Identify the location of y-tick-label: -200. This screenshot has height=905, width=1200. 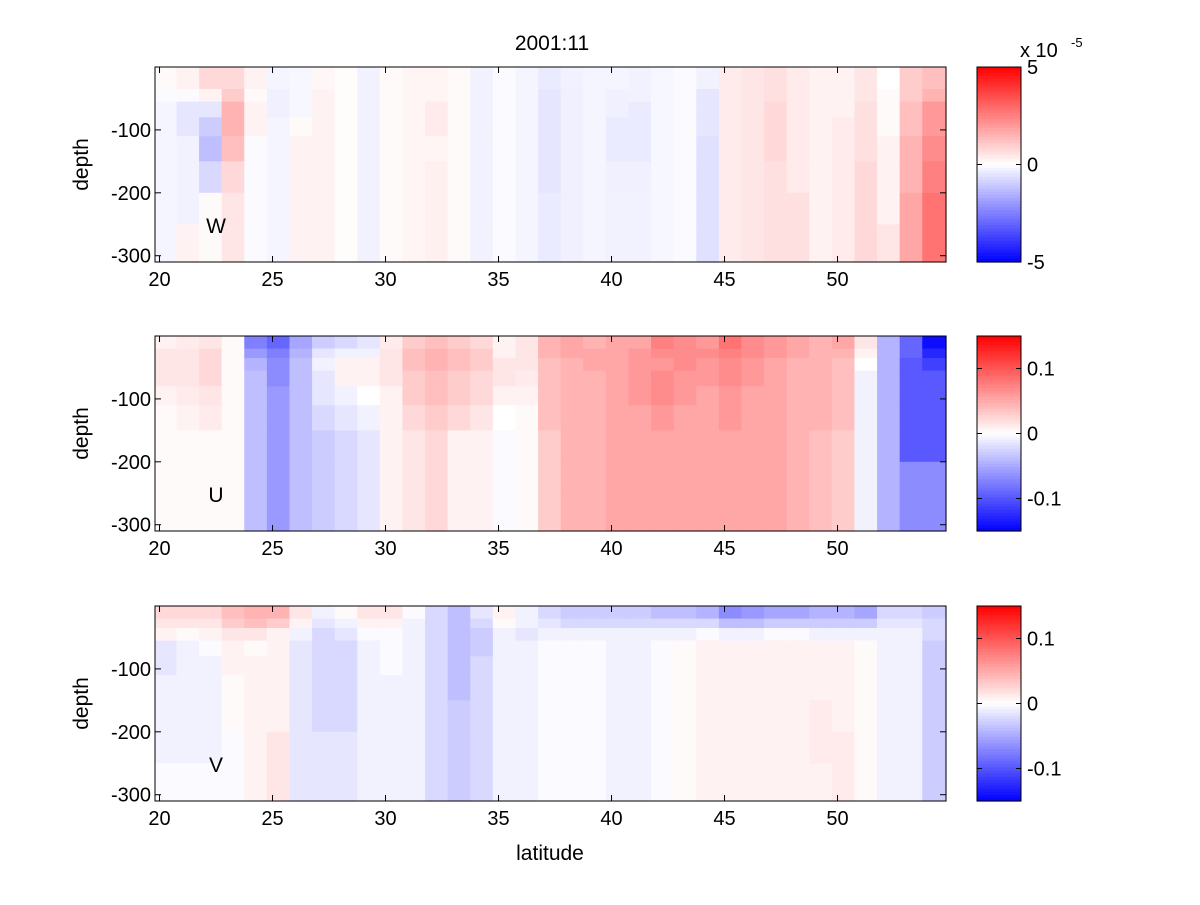
(131, 194).